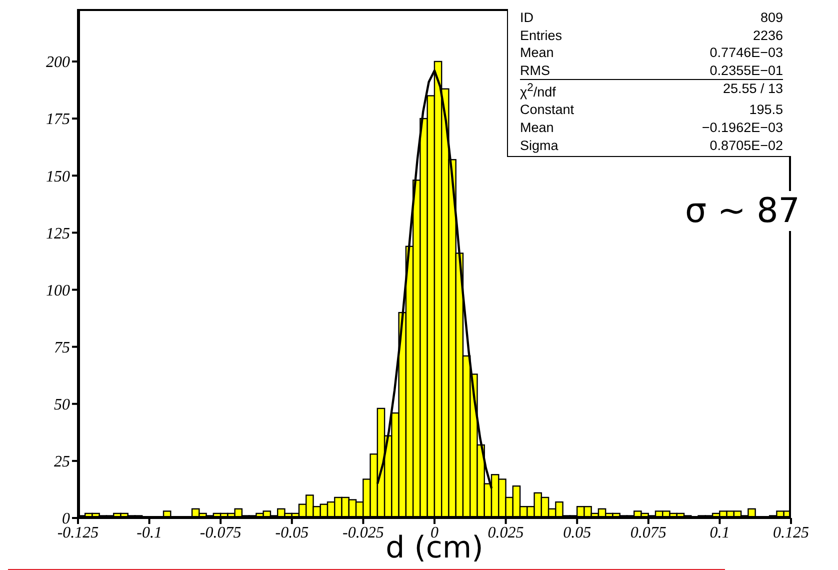  Describe the element at coordinates (292, 533) in the screenshot. I see `x-tick-label: -0.05` at that location.